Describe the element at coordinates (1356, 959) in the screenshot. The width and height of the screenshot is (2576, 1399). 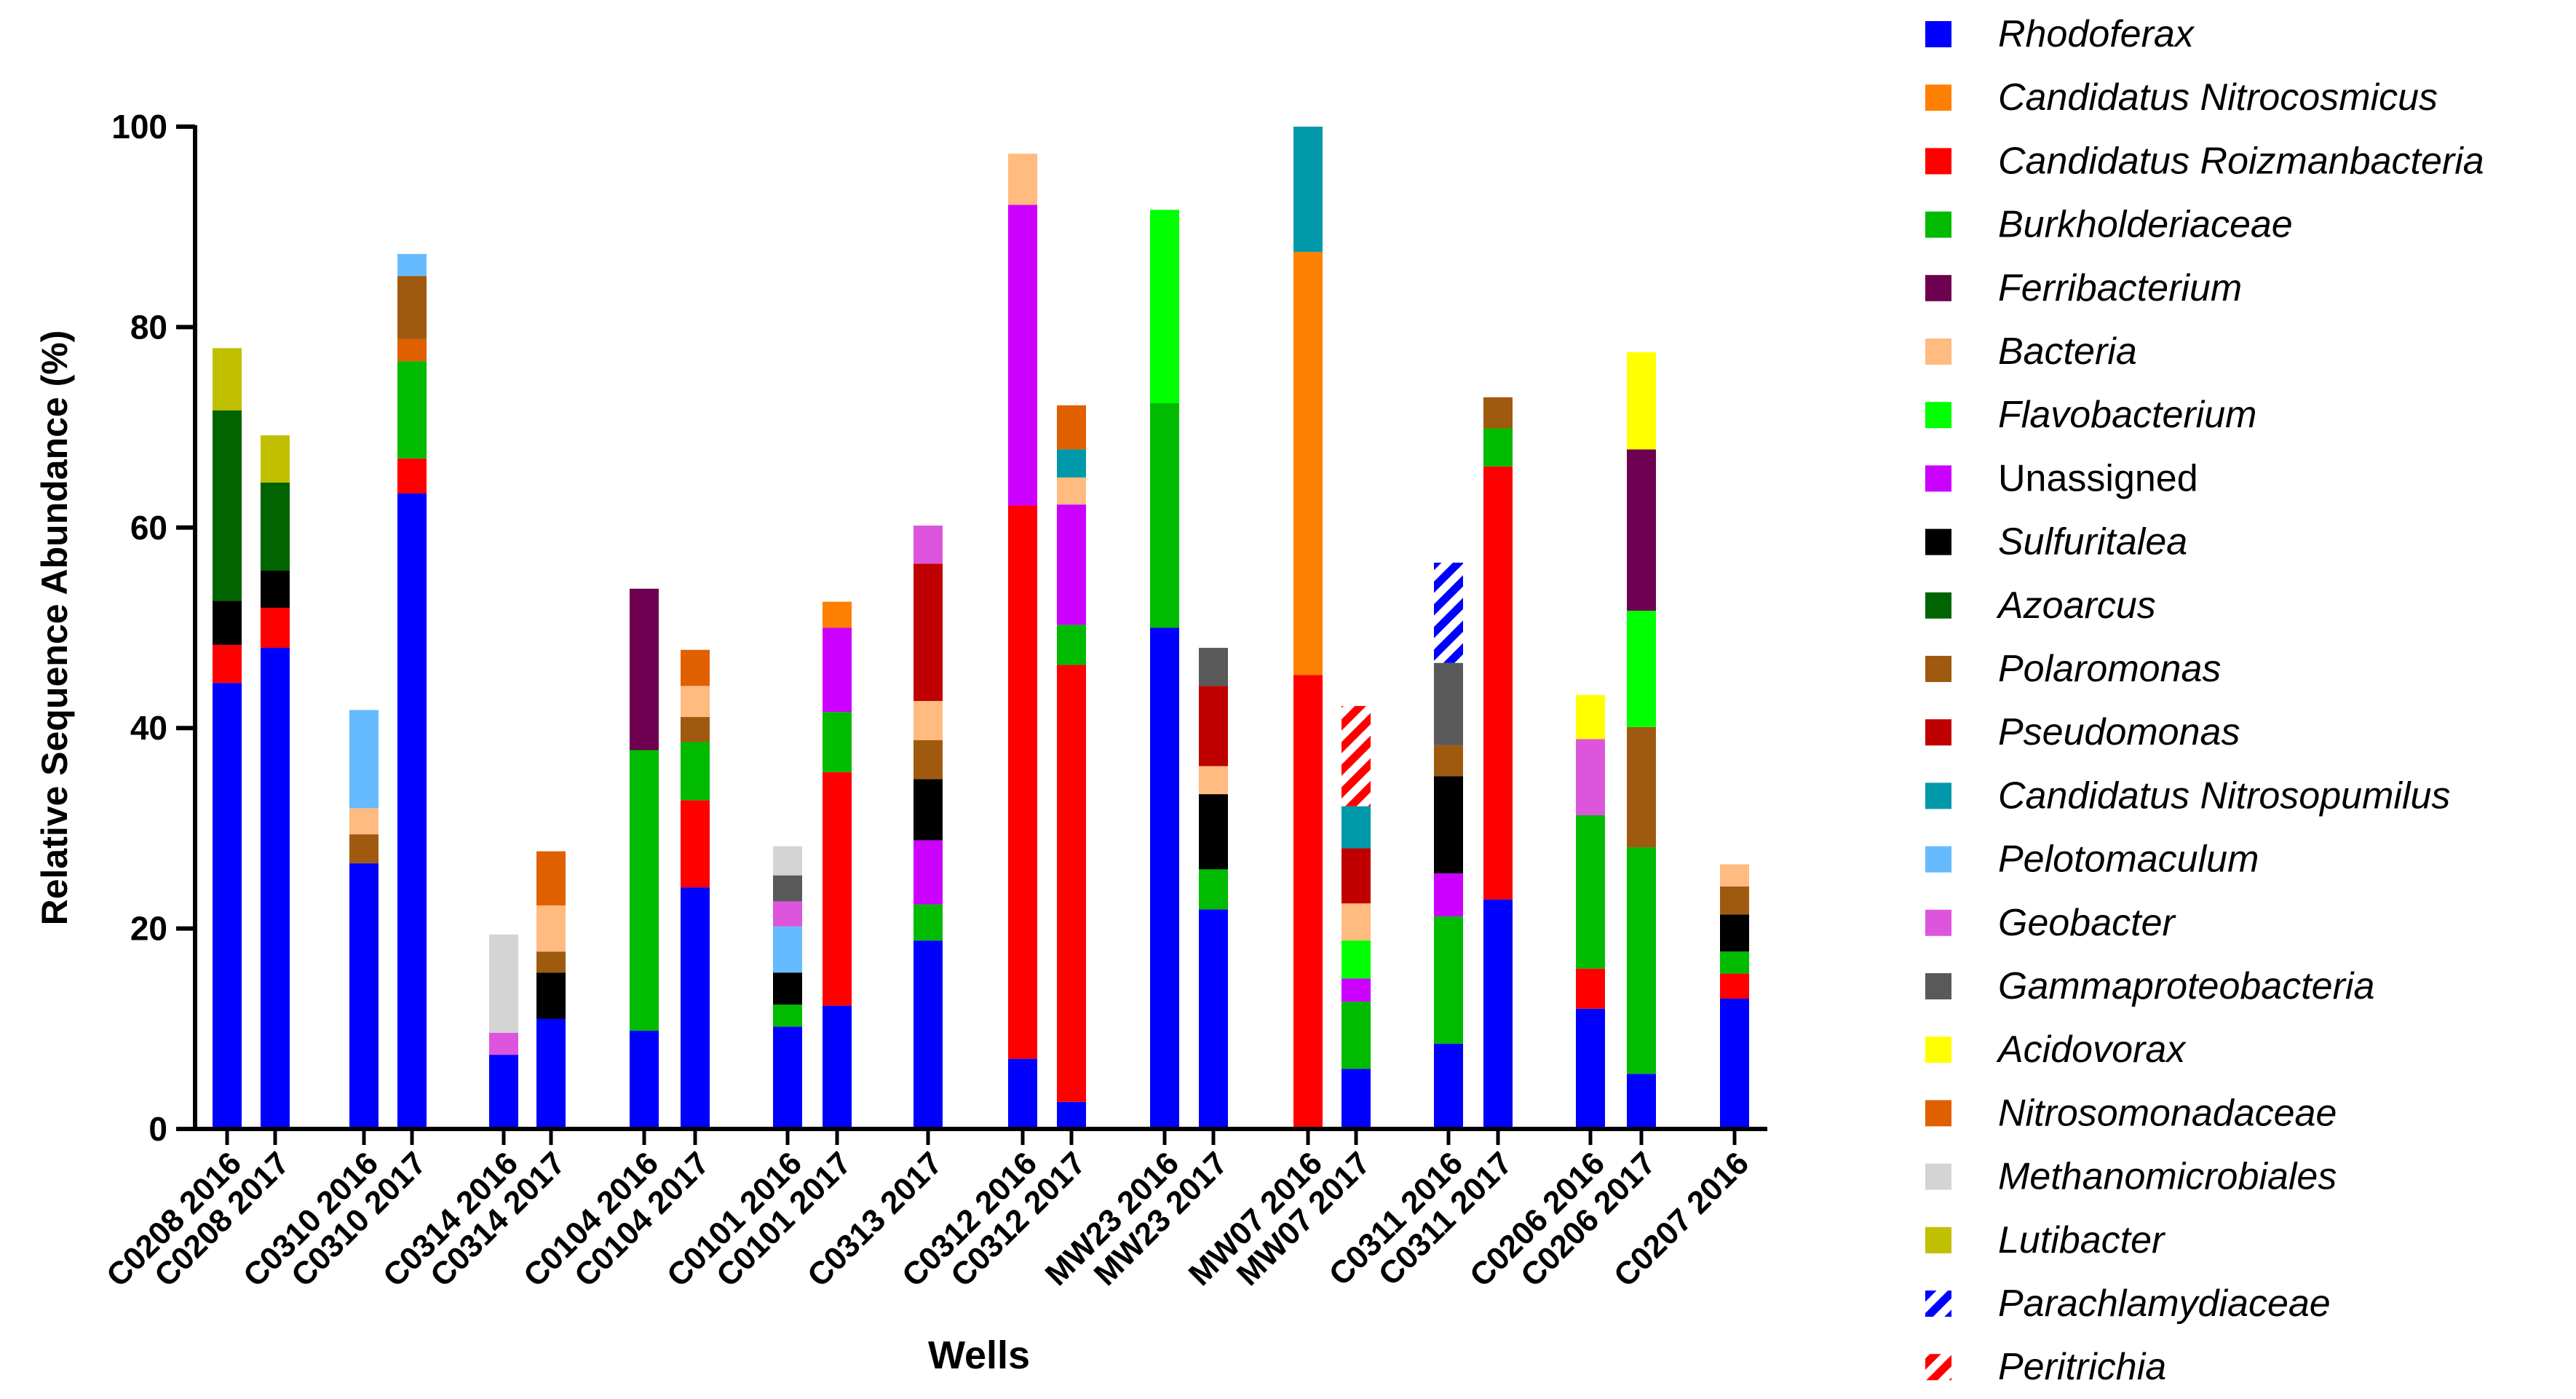
I see `segment-mw07-2017-flavobacterium` at that location.